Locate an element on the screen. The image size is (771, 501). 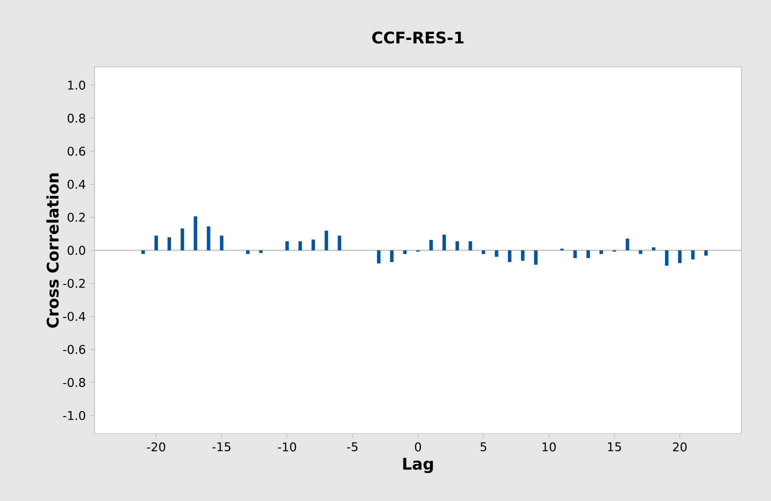
y-tick-label: 0.8 is located at coordinates (77, 118).